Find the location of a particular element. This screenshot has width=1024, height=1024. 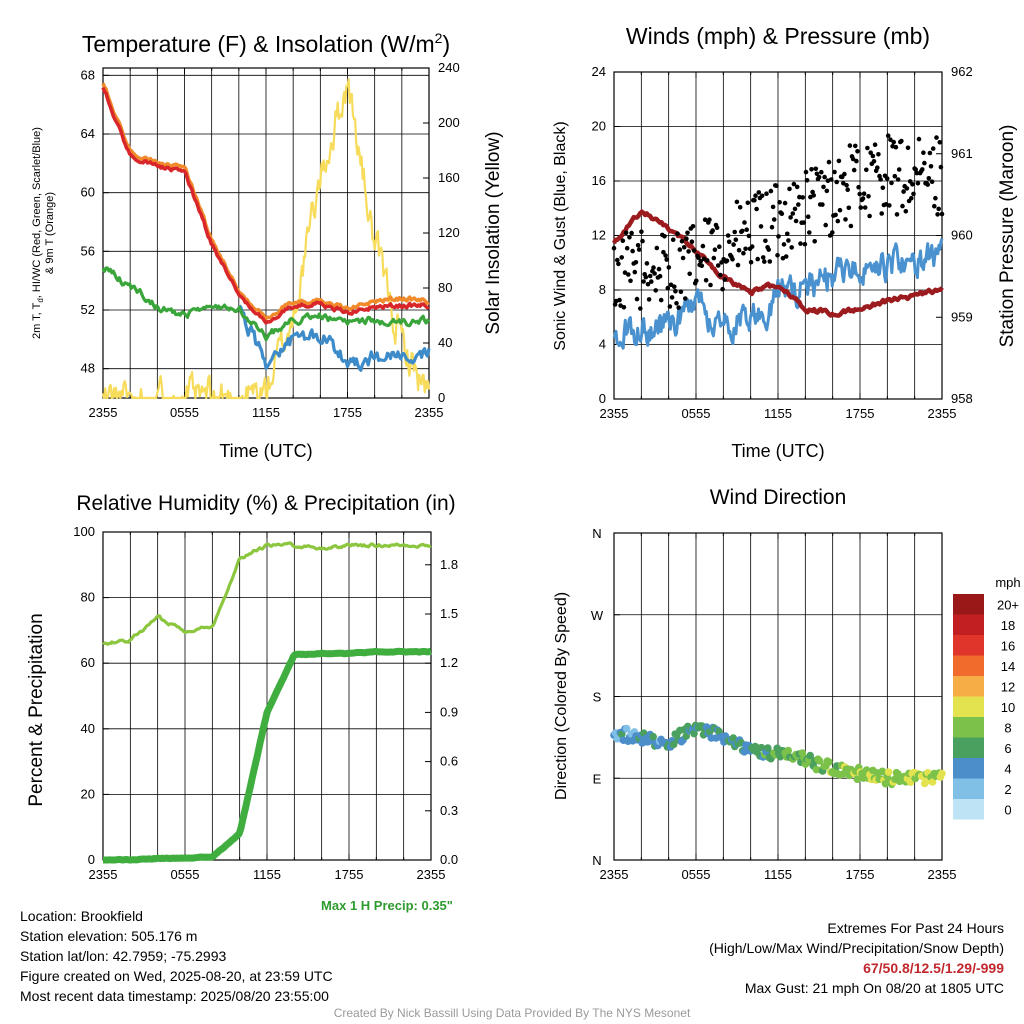

rh-line is located at coordinates (267, 593).